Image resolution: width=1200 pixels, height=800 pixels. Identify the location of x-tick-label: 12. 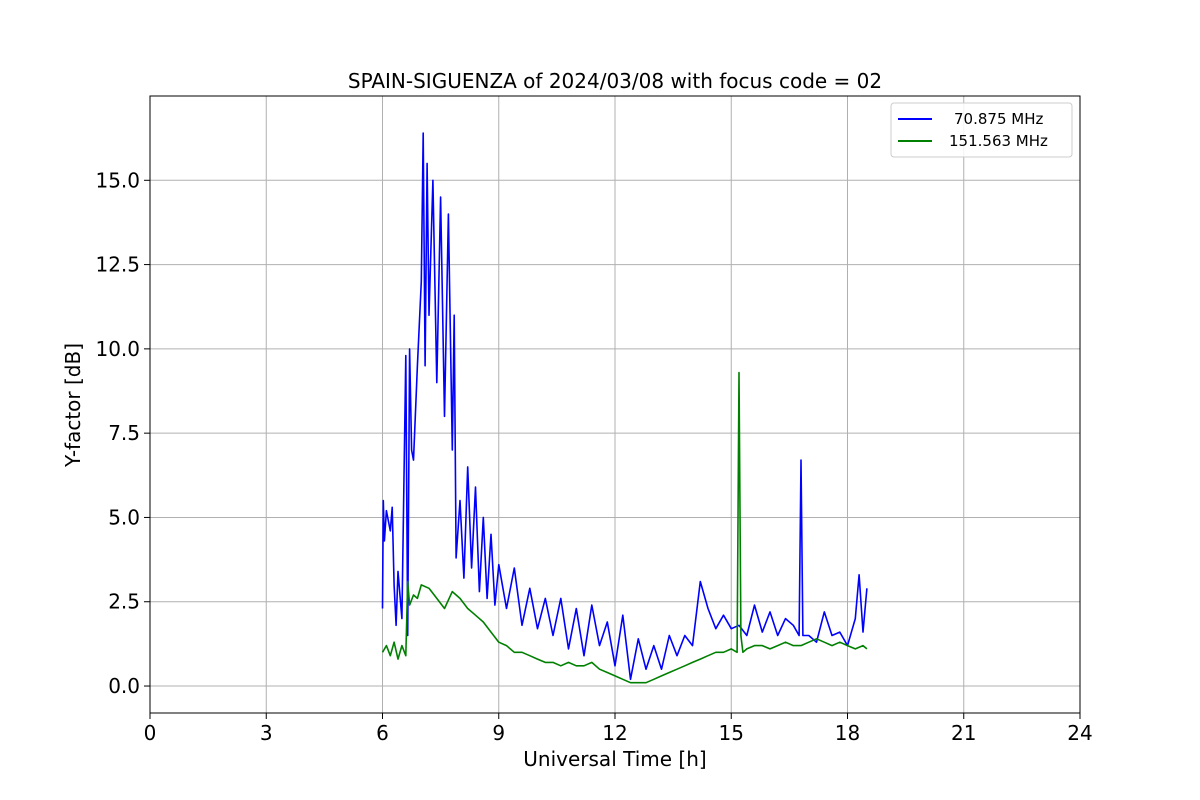
(614, 733).